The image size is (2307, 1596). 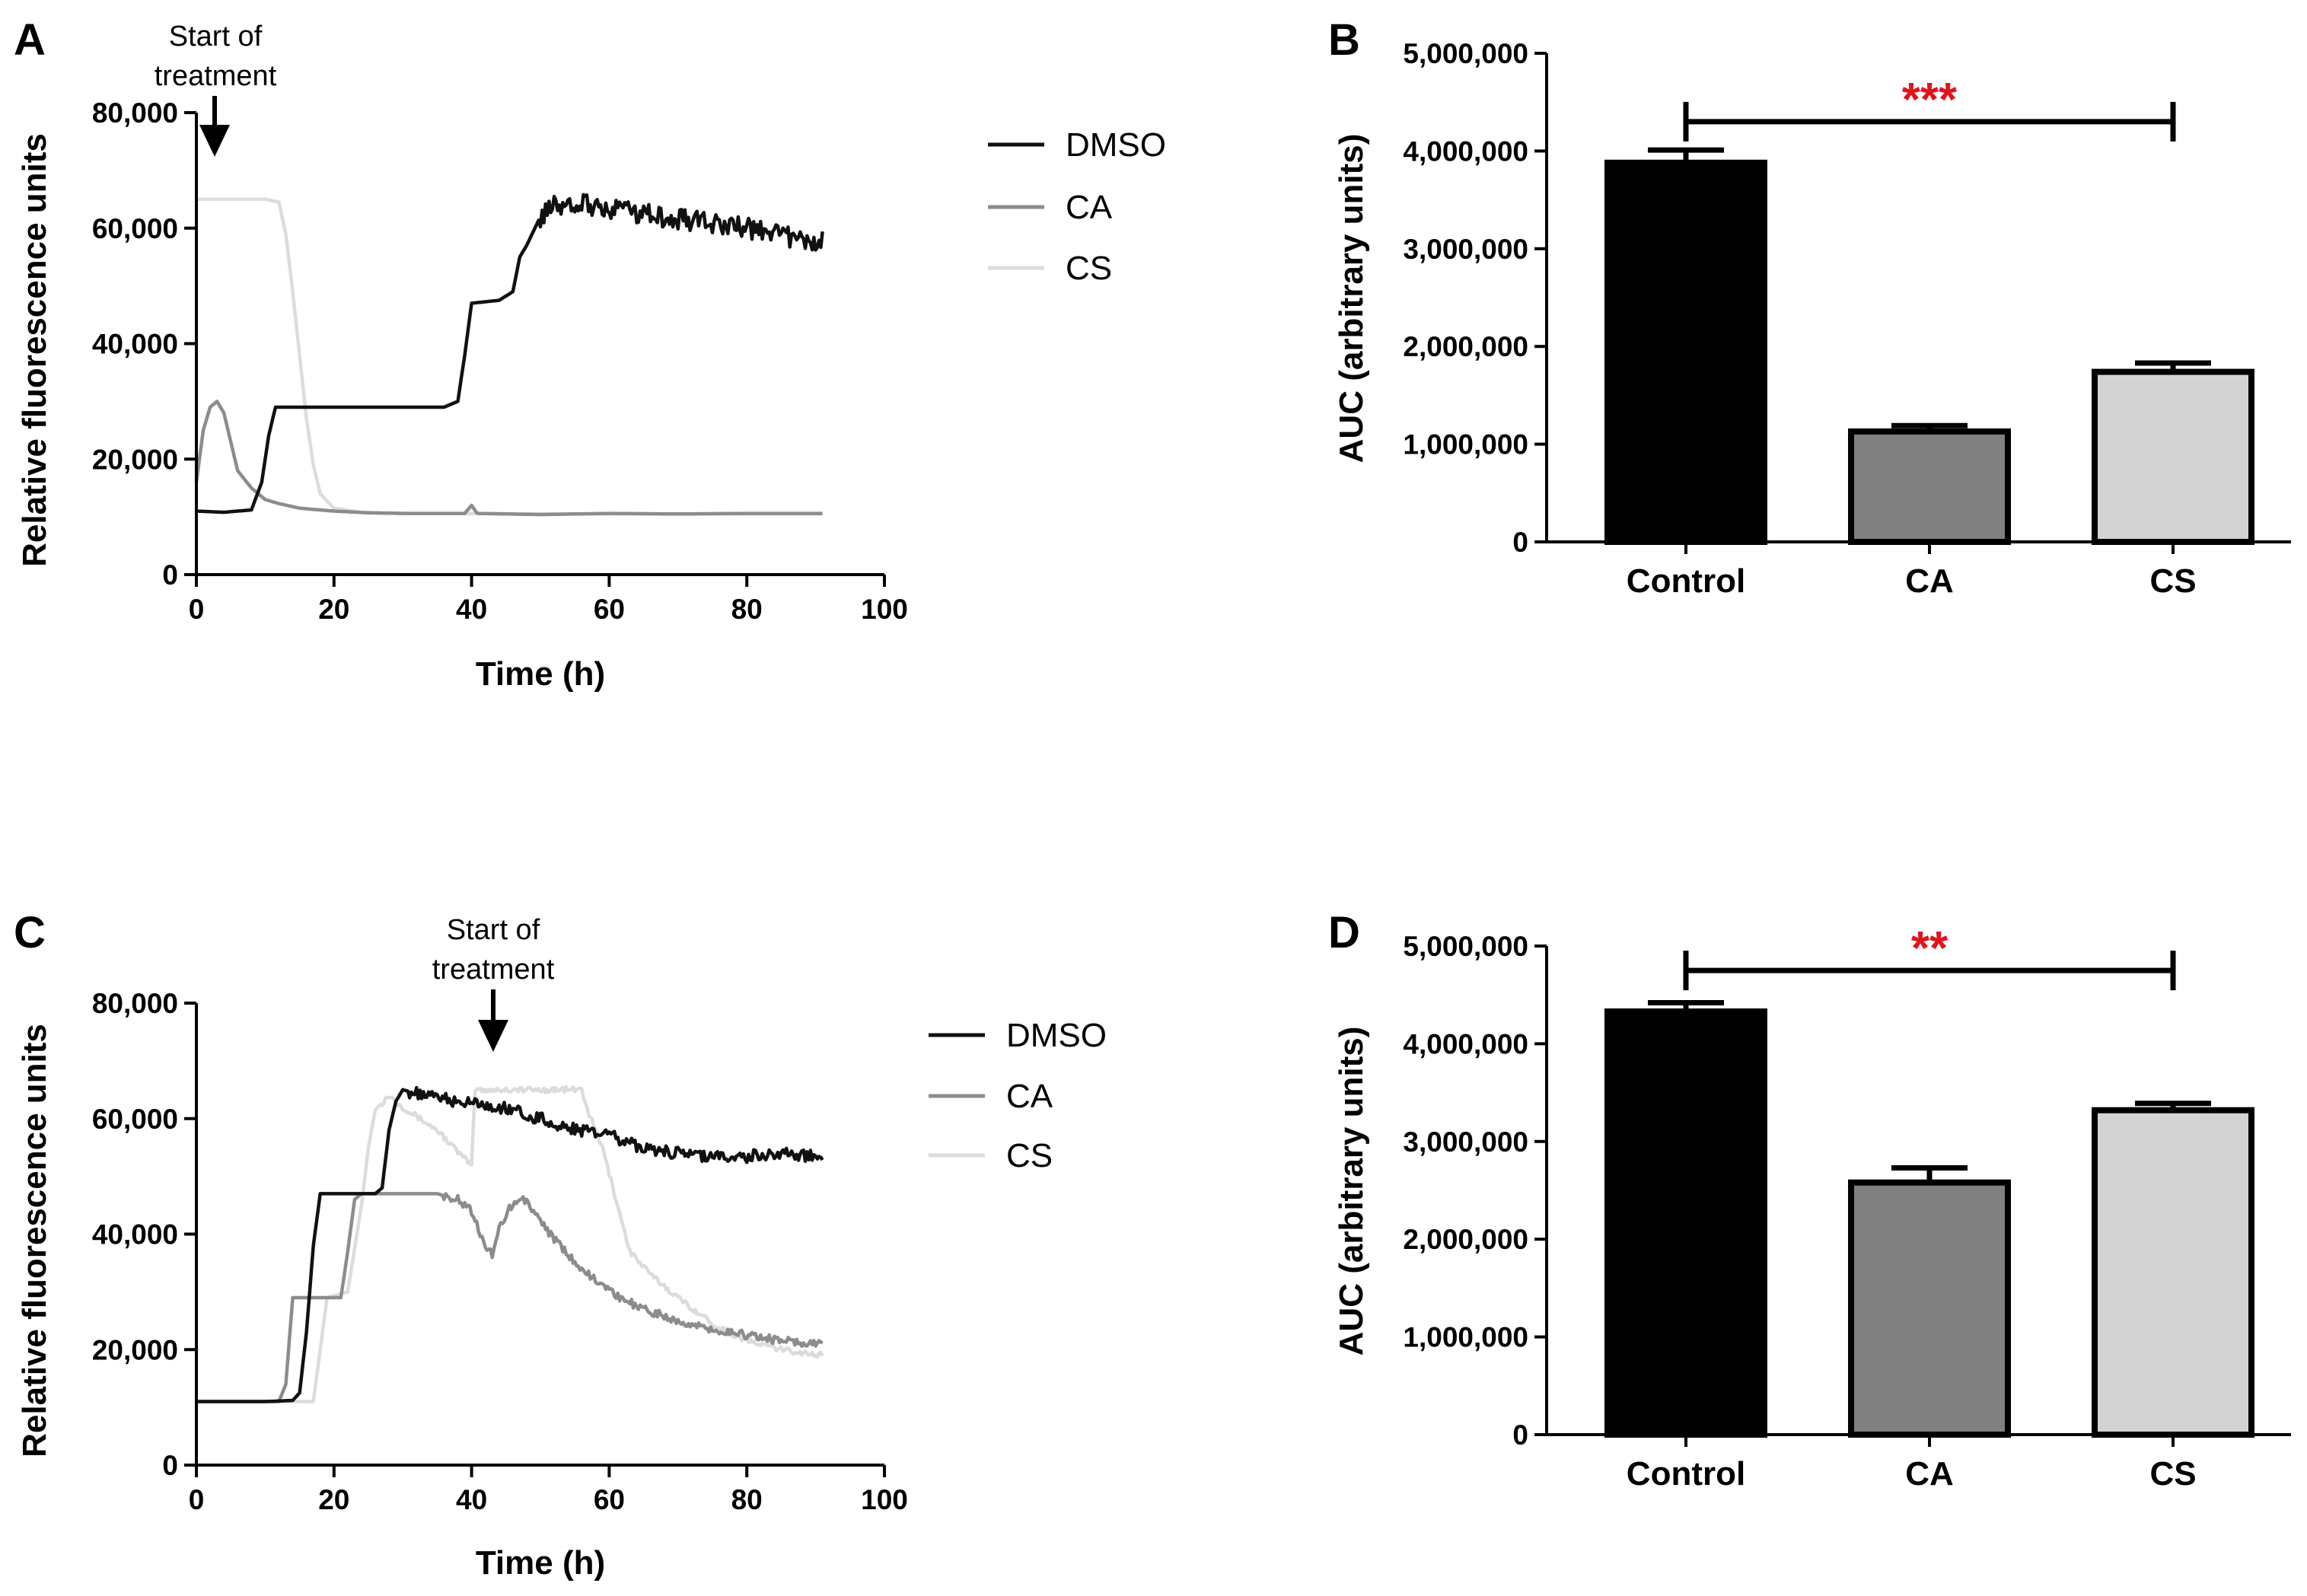 What do you see at coordinates (548, 1490) in the screenshot?
I see `panel-c-x-ticks: 0 20 40 60 80 100` at bounding box center [548, 1490].